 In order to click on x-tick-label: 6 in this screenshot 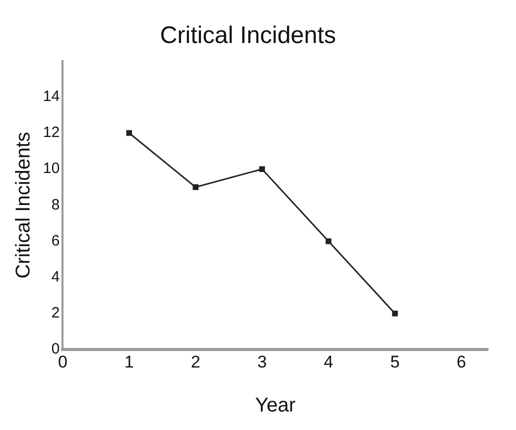, I will do `click(461, 362)`.